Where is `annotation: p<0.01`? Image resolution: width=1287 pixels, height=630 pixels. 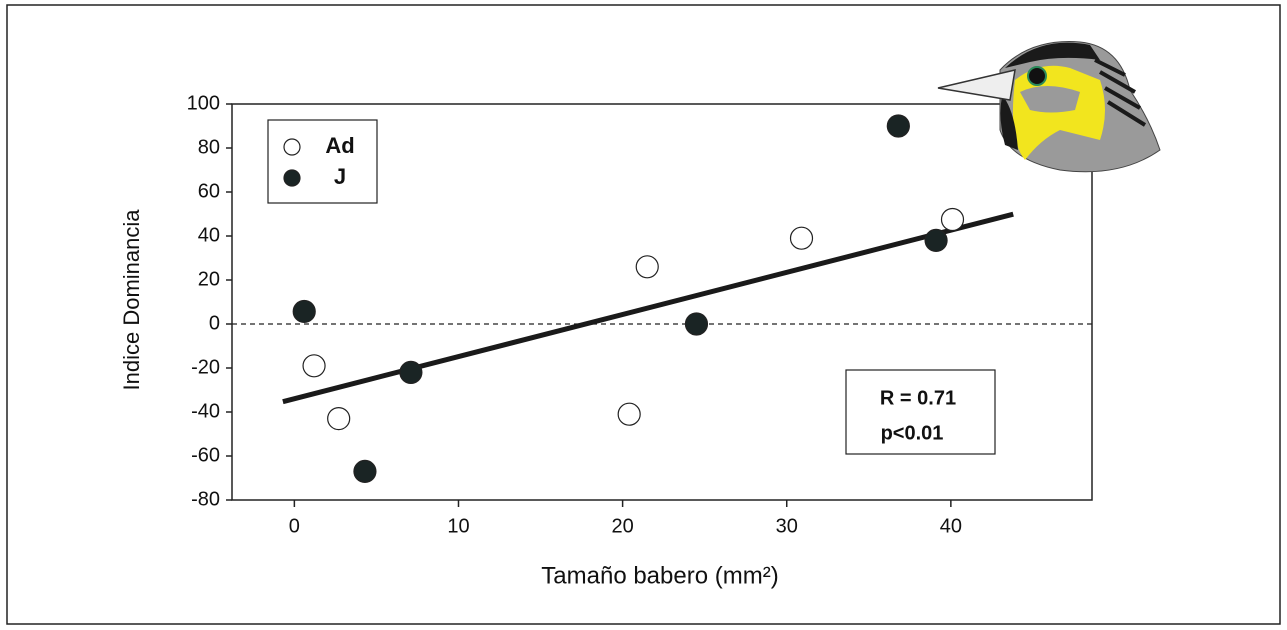
annotation: p<0.01 is located at coordinates (912, 433).